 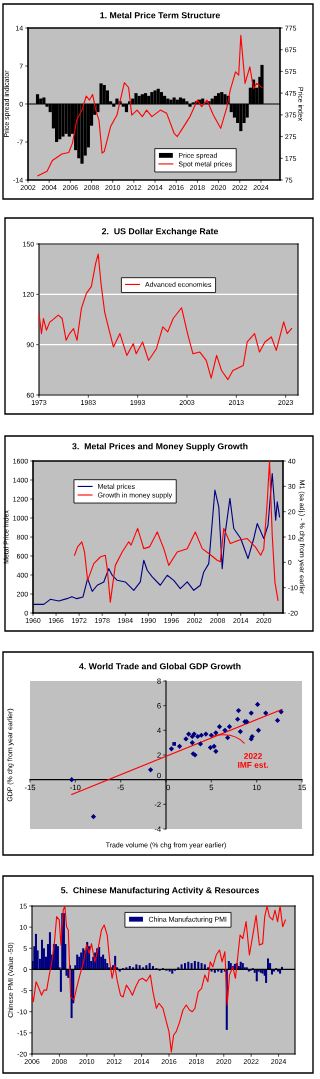 What do you see at coordinates (160, 15) in the screenshot?
I see `chart-title: 1. Metal Price Term Structure` at bounding box center [160, 15].